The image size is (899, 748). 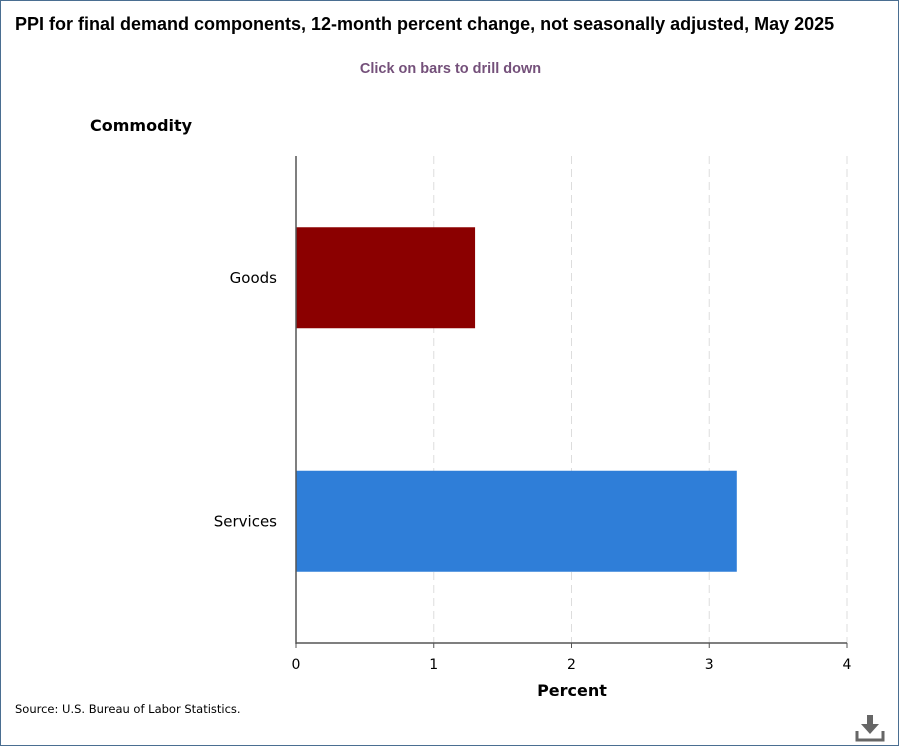 I want to click on download-icon, so click(x=870, y=728).